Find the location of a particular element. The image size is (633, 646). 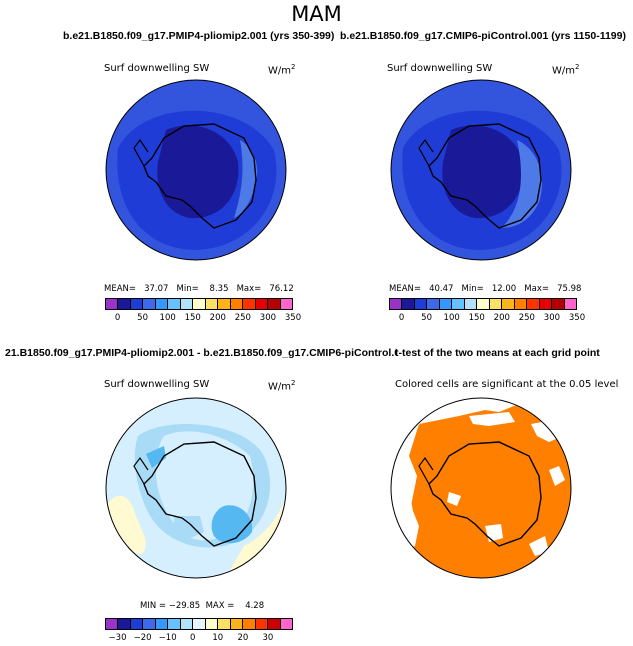

stats-picontrol: MEAN= 40.47 Min= 12.00 Max= 75.98 is located at coordinates (485, 289).